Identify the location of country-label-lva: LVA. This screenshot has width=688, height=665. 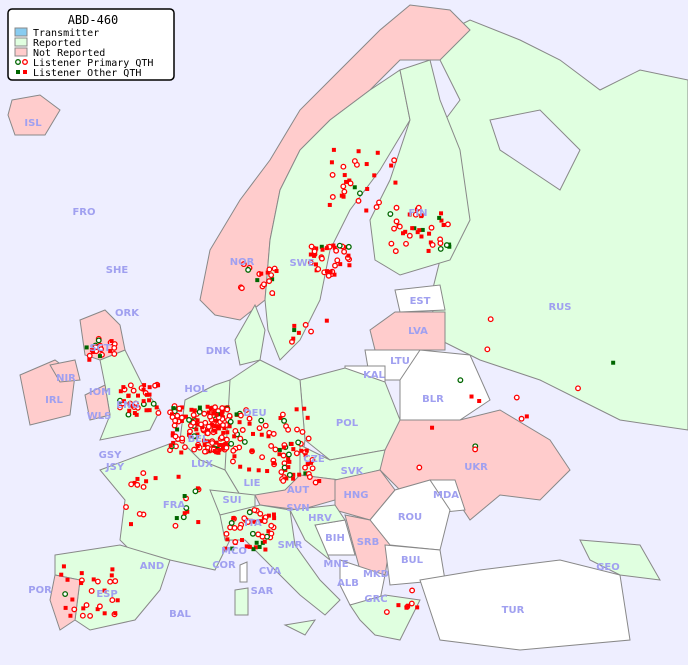
(418, 331).